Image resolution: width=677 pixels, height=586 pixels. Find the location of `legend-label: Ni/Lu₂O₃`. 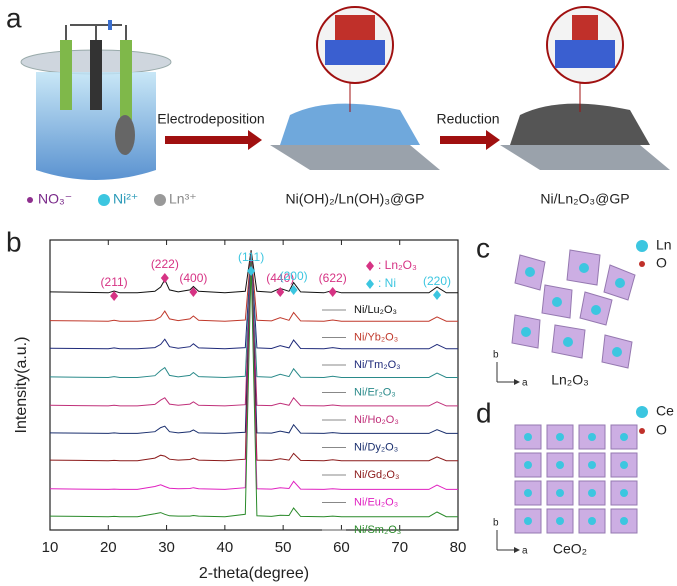

legend-label: Ni/Lu₂O₃ is located at coordinates (375, 310).